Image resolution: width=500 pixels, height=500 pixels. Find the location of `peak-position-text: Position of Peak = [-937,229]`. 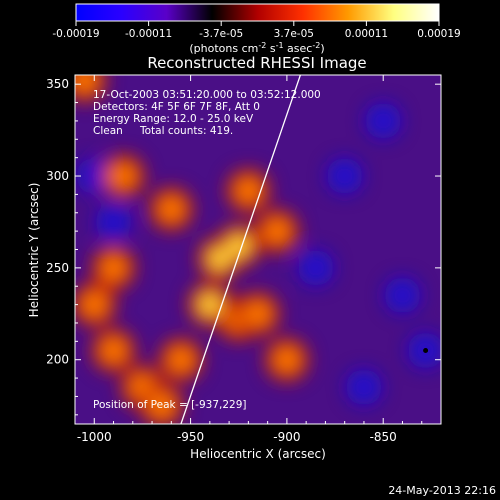

peak-position-text: Position of Peak = [-937,229] is located at coordinates (170, 405).